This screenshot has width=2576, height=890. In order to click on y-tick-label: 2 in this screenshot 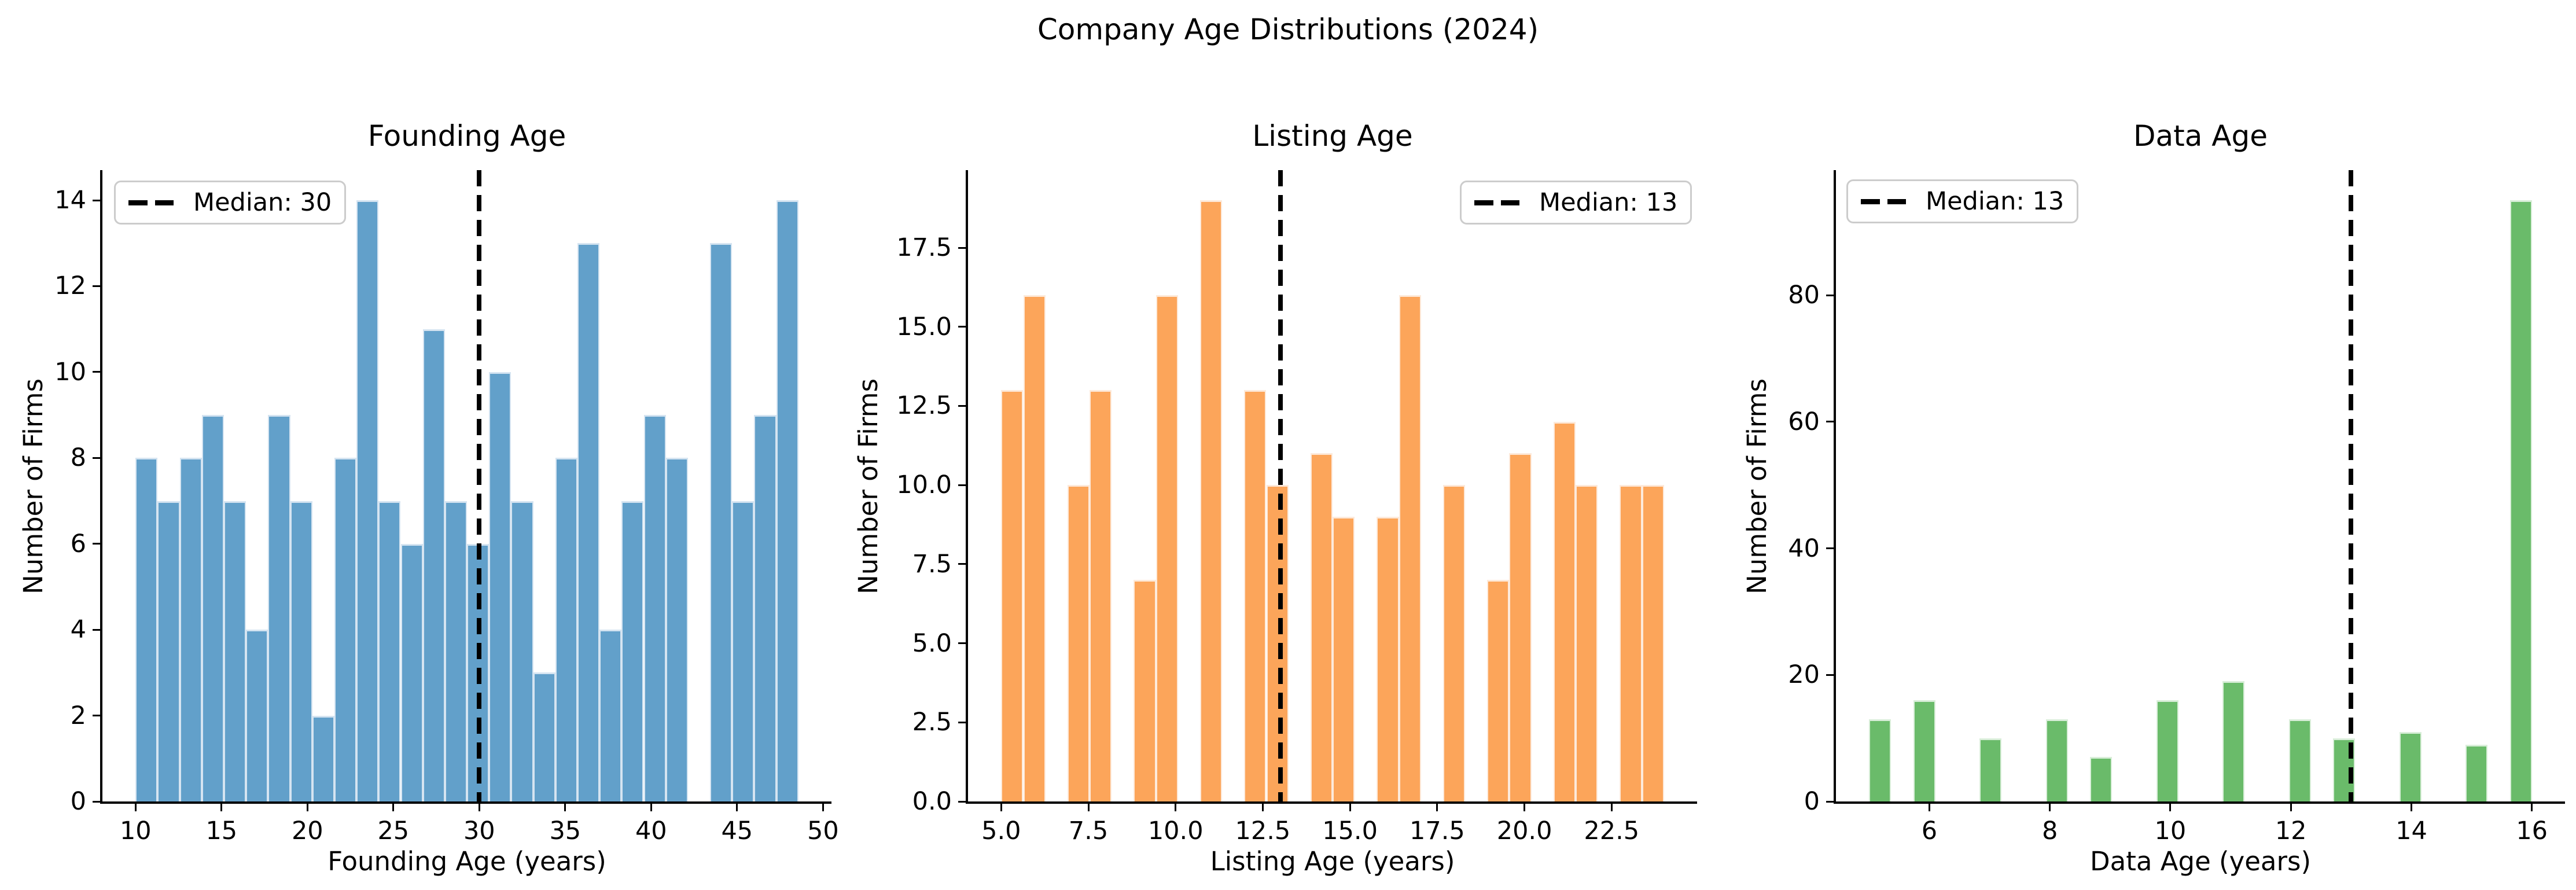, I will do `click(78, 715)`.